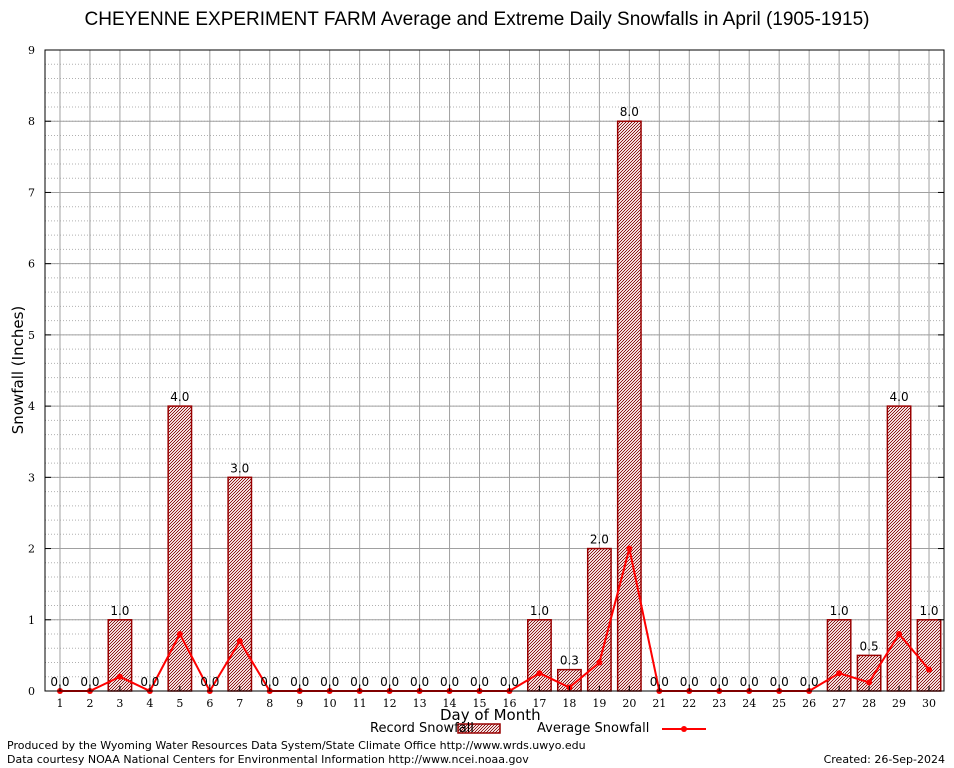  What do you see at coordinates (593, 728) in the screenshot?
I see `legend-average-label: Average Snowfall` at bounding box center [593, 728].